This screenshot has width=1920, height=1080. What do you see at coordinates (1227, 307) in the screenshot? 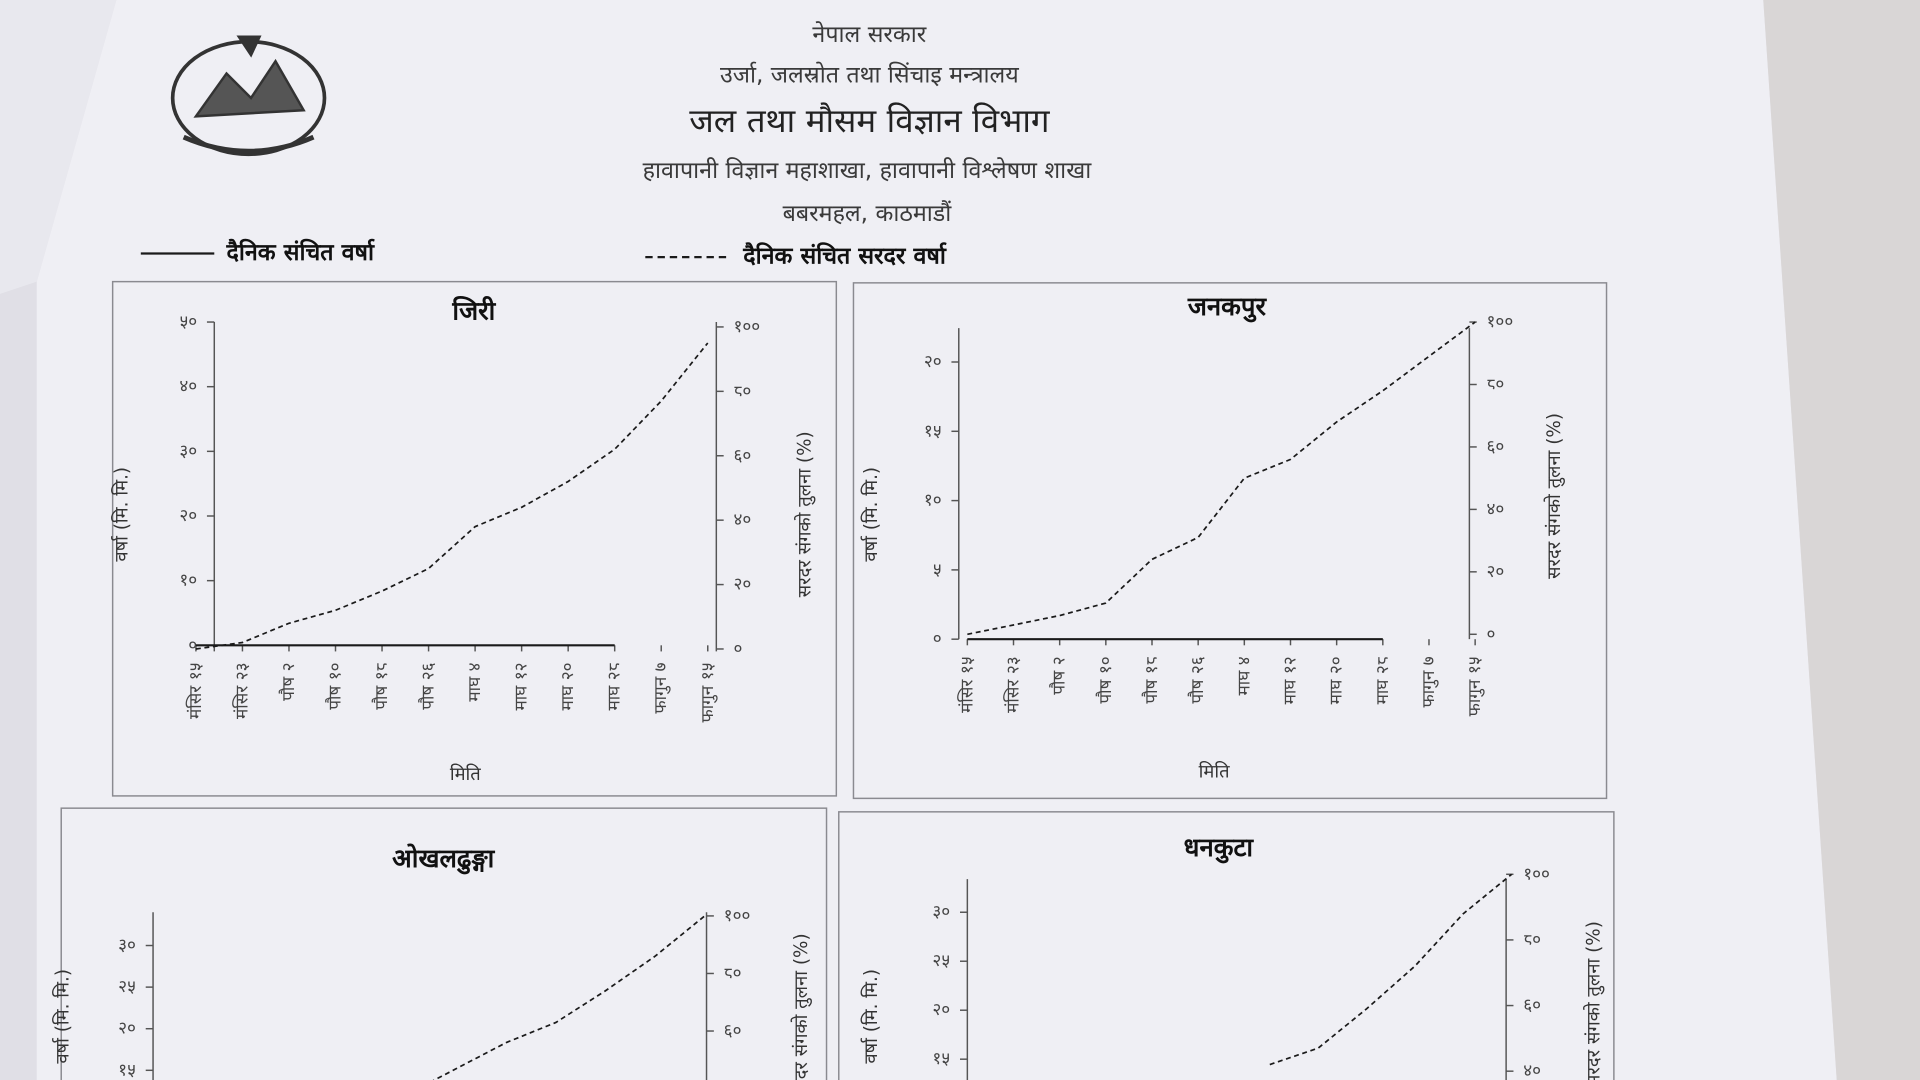
I see `chart-title: जनकपुर` at bounding box center [1227, 307].